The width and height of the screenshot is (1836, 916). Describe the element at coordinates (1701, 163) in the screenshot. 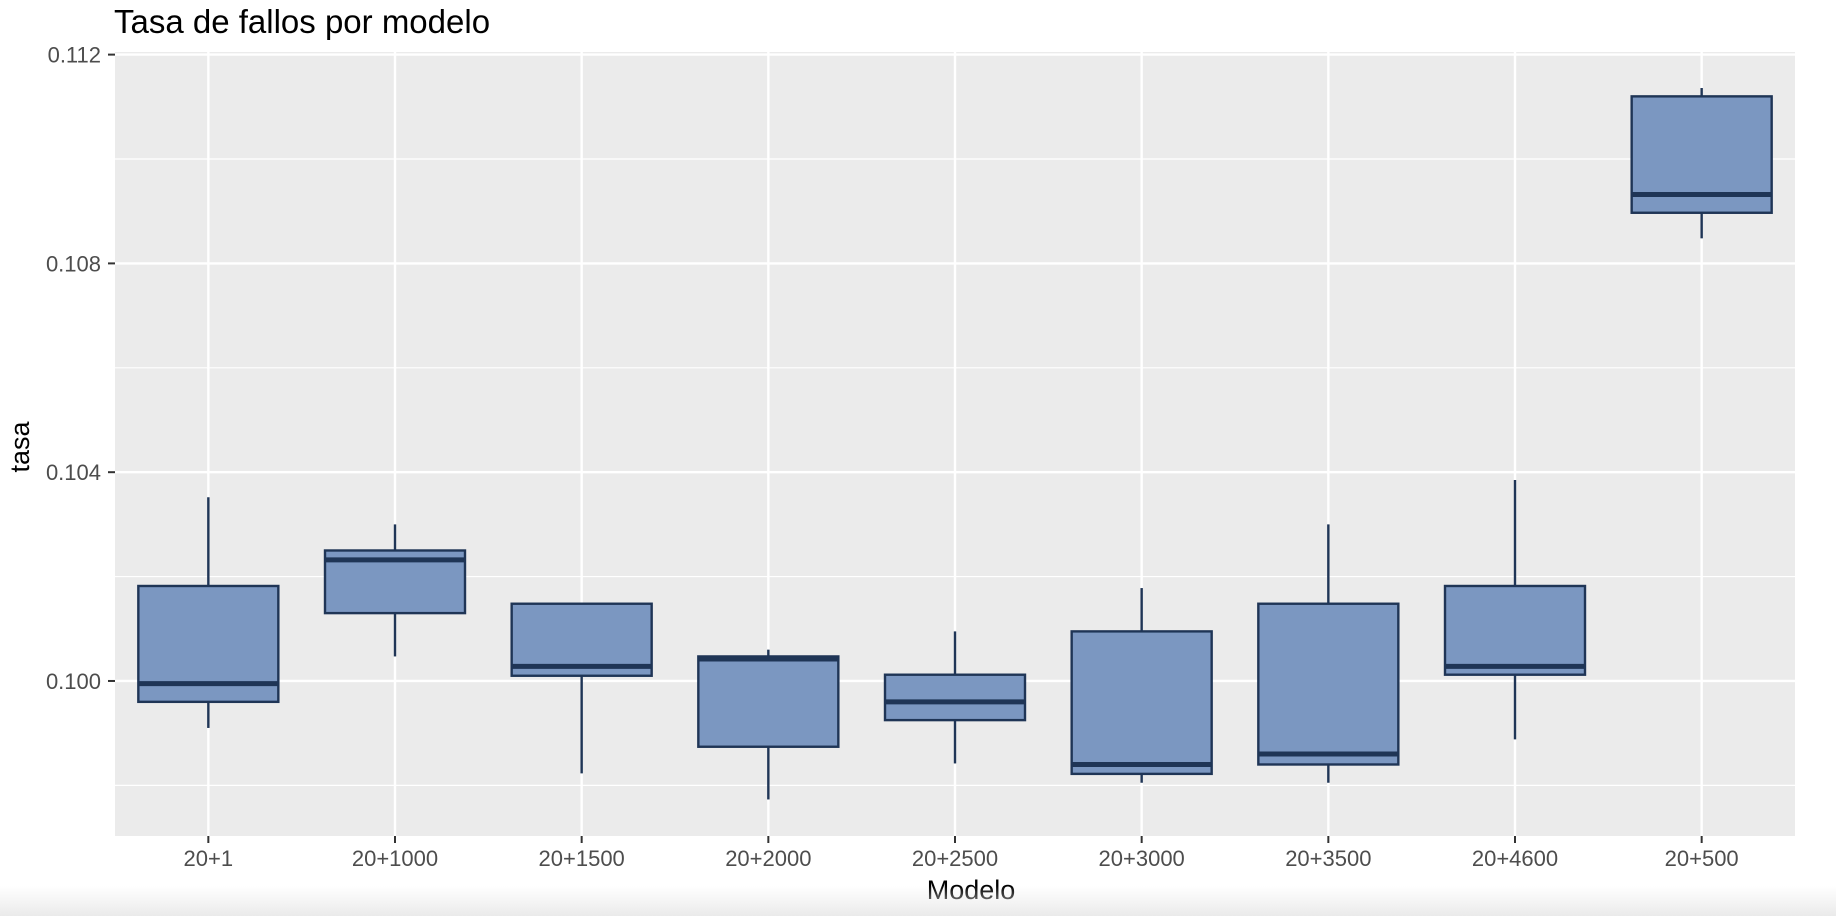

I see `box-20+500` at that location.